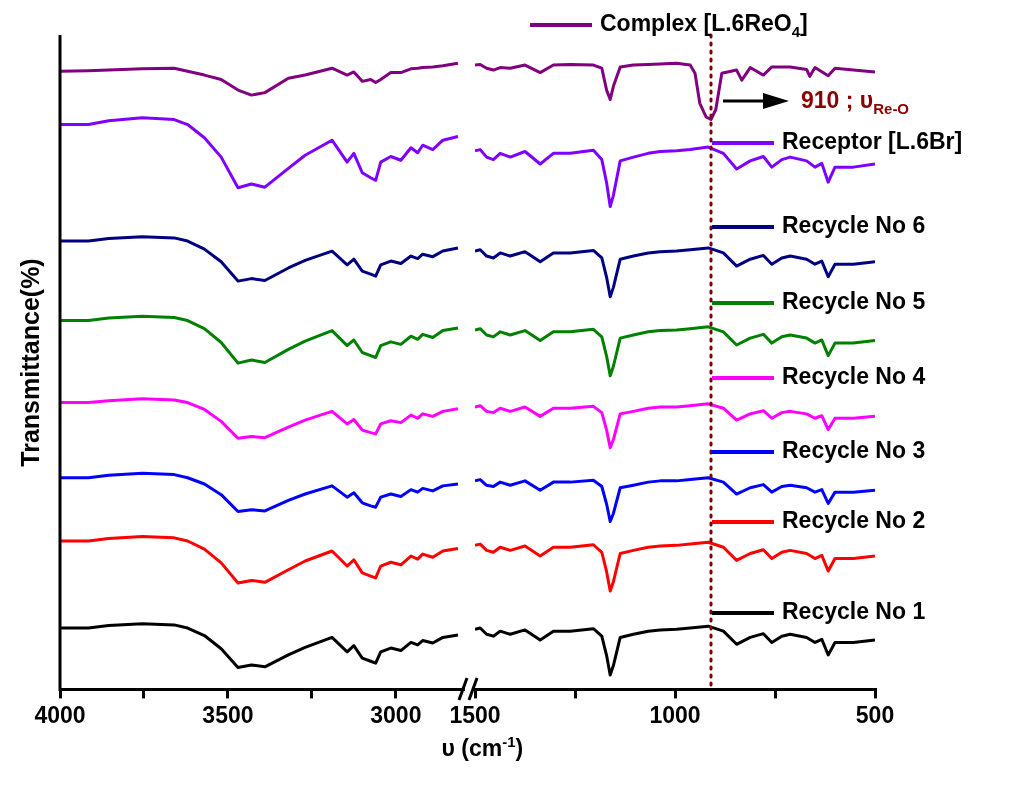 The image size is (1016, 792). What do you see at coordinates (854, 520) in the screenshot?
I see `legend-label: Recycle No 2` at bounding box center [854, 520].